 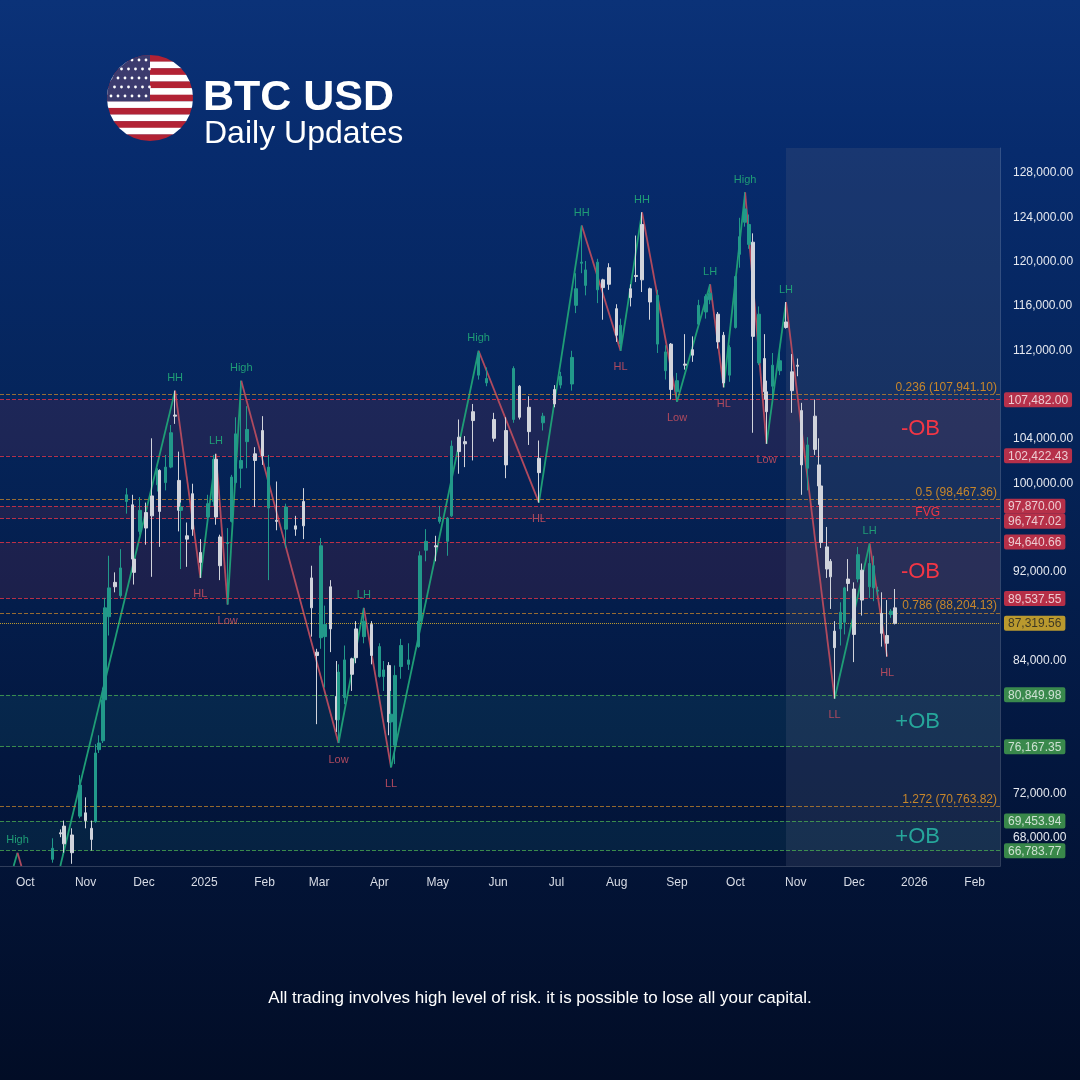 I want to click on ref-line-label: 107,482.00, so click(x=1038, y=399).